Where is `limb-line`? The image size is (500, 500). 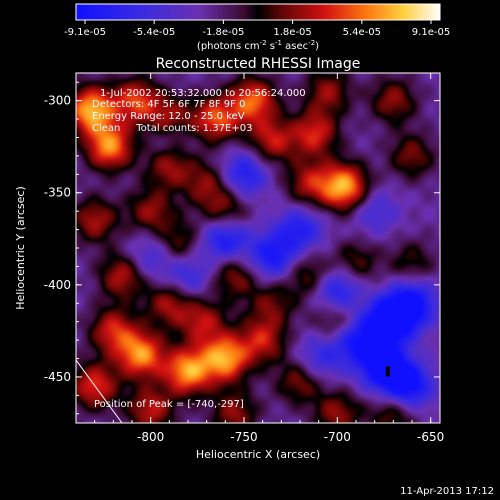
limb-line is located at coordinates (99, 391).